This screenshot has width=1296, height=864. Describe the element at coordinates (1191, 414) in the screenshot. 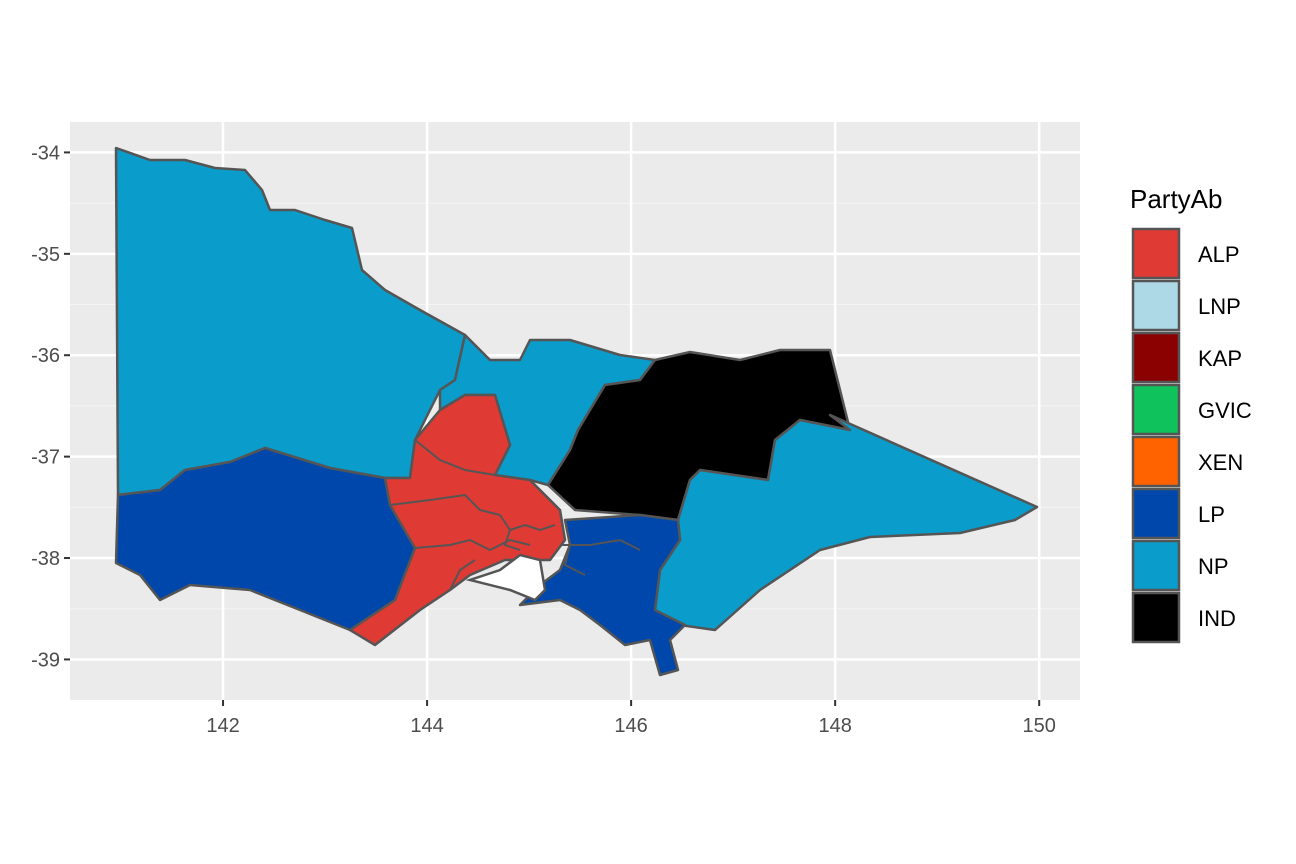

I see `legend: PartyAb ALP LNP KAP GVIC XEN LP NP IND` at that location.